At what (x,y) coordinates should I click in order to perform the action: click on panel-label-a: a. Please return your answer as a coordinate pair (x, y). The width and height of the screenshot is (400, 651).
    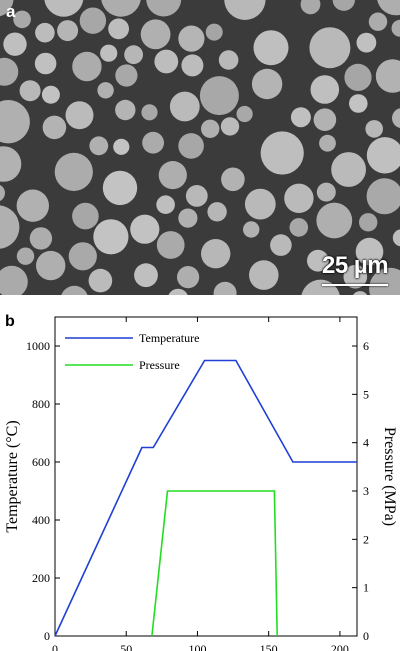
    Looking at the image, I should click on (11, 11).